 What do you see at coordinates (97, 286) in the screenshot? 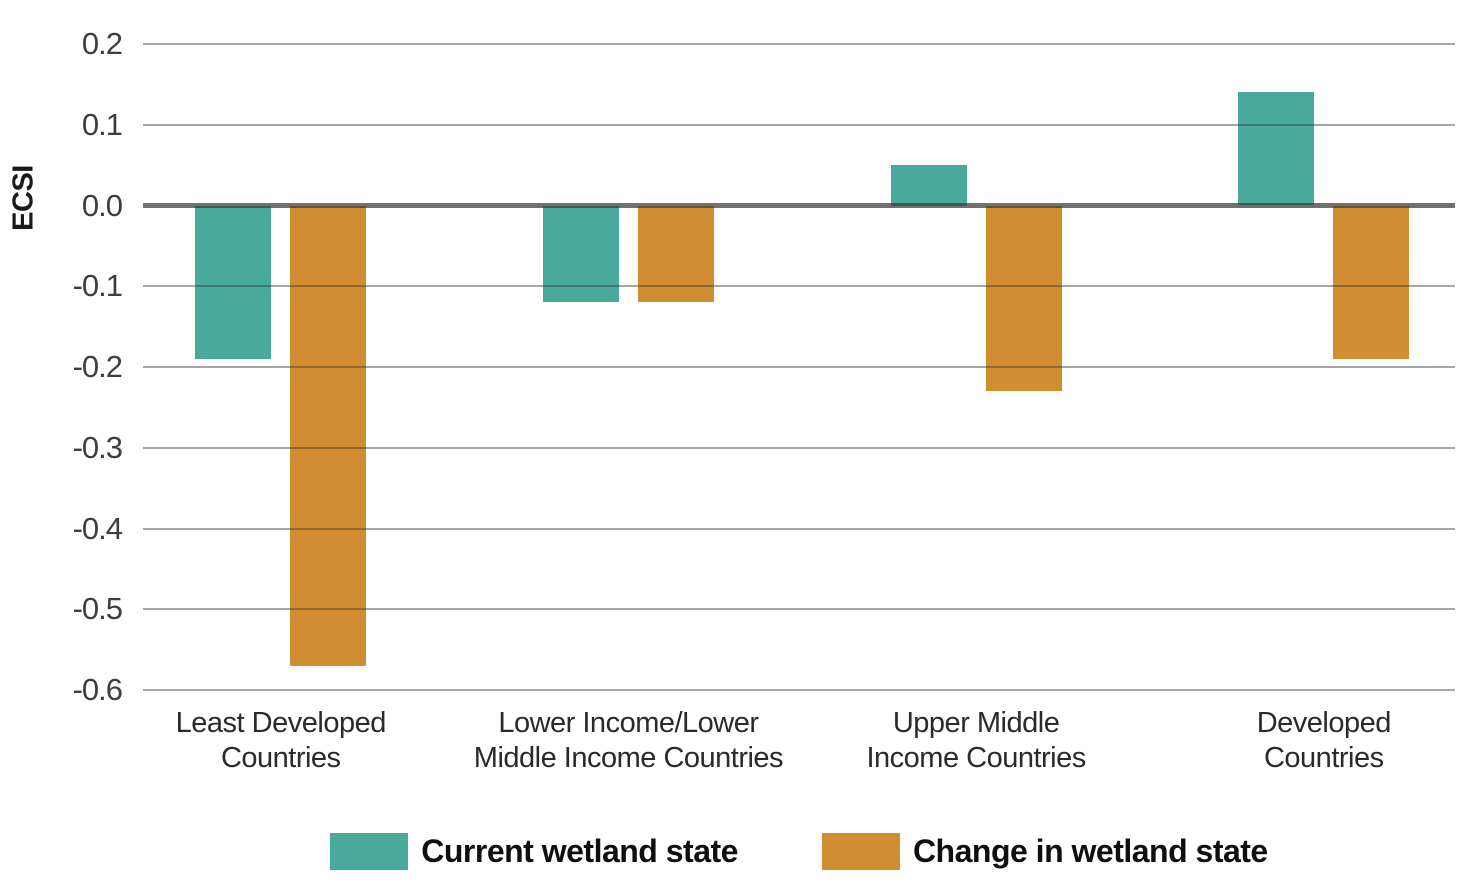
I see `y-tick-label: -0.1` at bounding box center [97, 286].